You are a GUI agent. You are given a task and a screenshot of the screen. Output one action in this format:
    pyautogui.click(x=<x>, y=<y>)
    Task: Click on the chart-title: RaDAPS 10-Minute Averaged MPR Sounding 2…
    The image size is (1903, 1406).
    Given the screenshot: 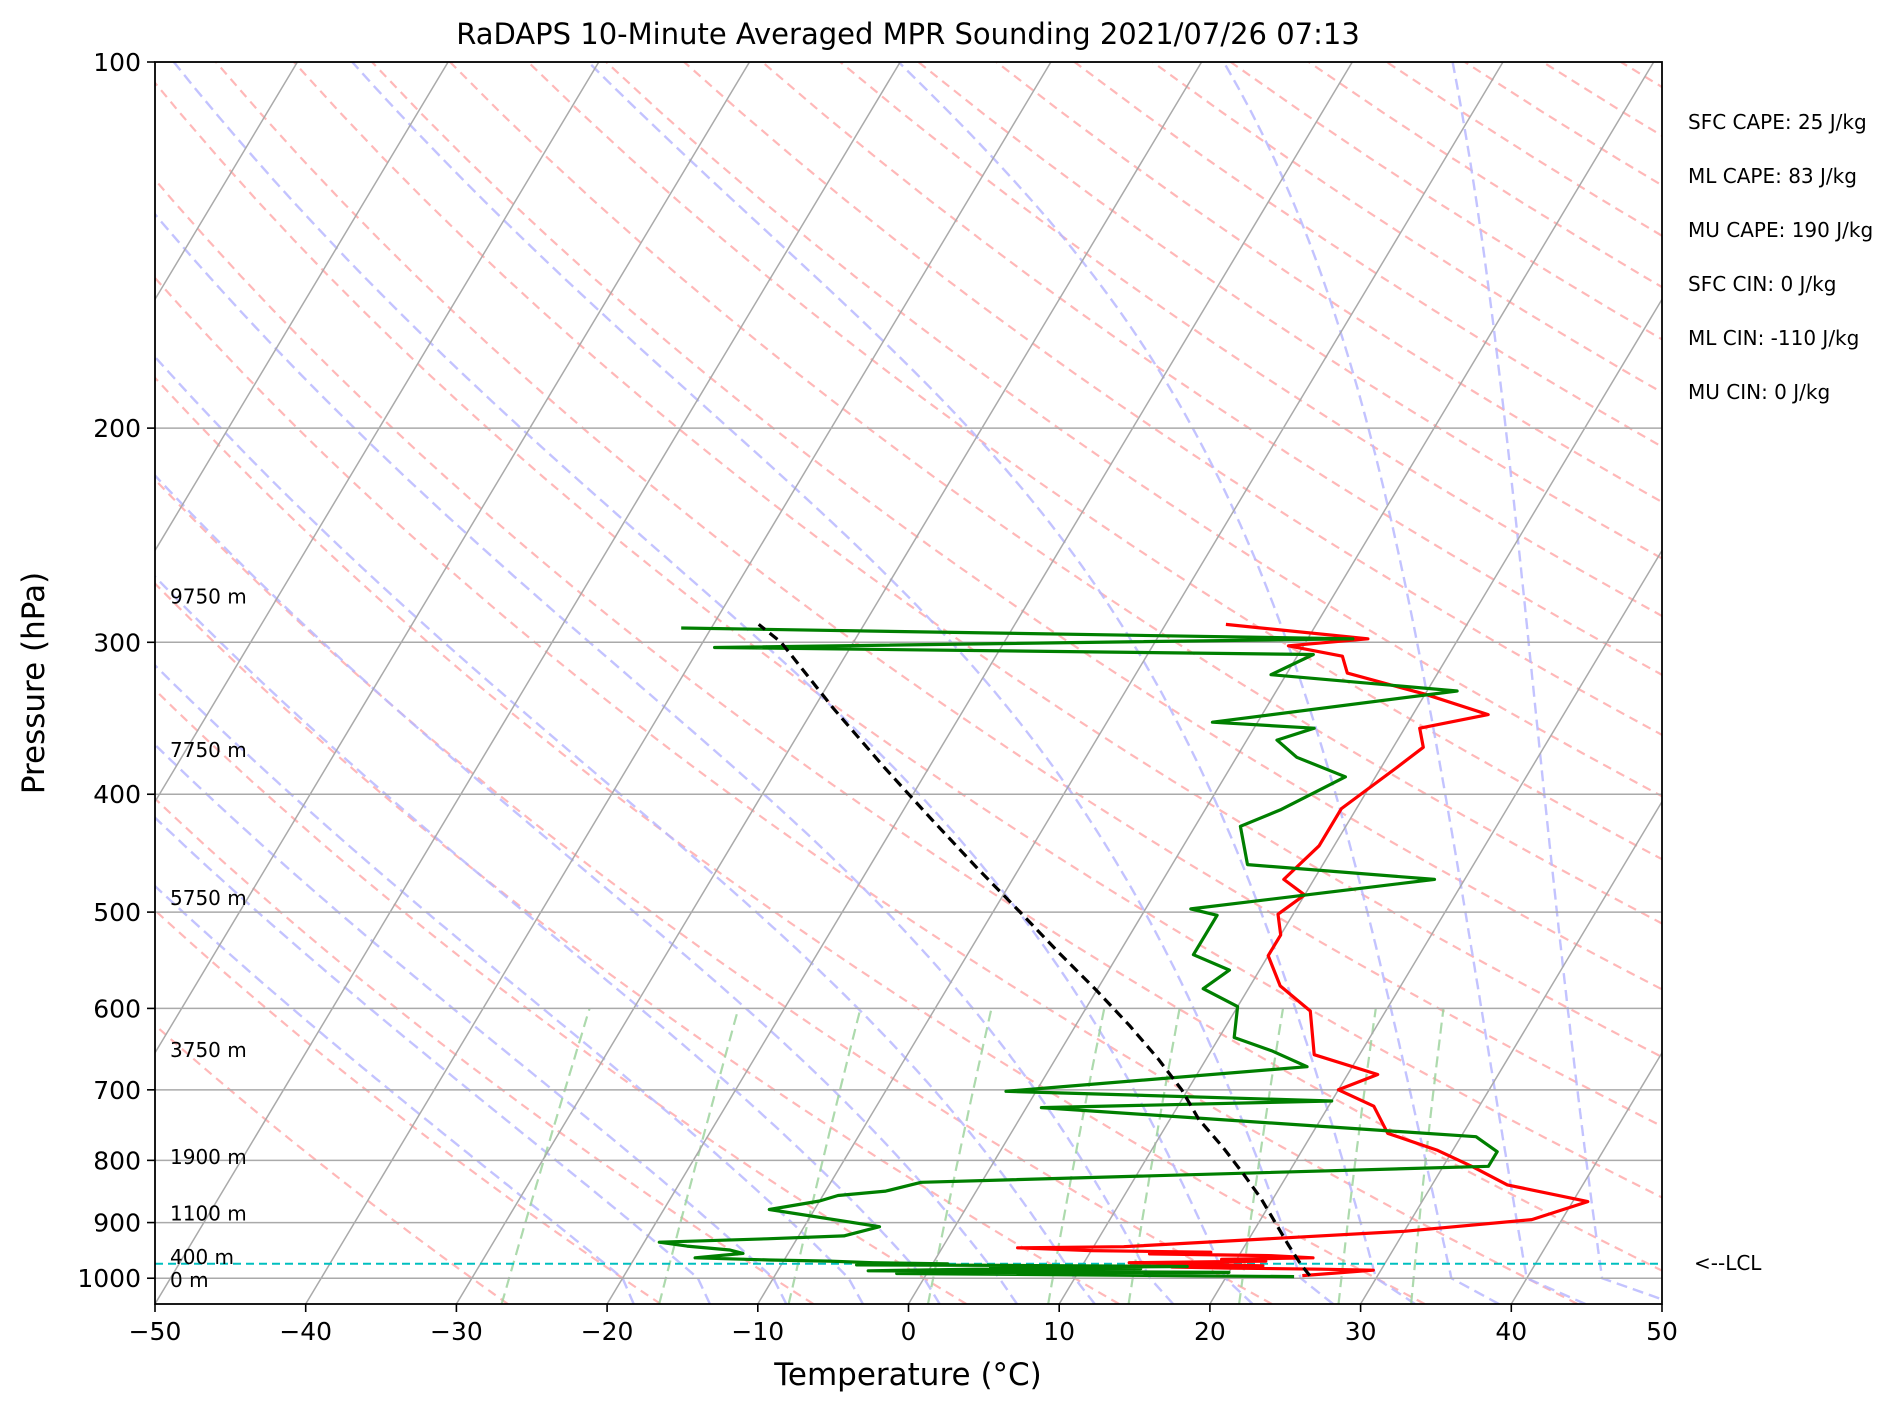 What is the action you would take?
    pyautogui.click(x=908, y=34)
    